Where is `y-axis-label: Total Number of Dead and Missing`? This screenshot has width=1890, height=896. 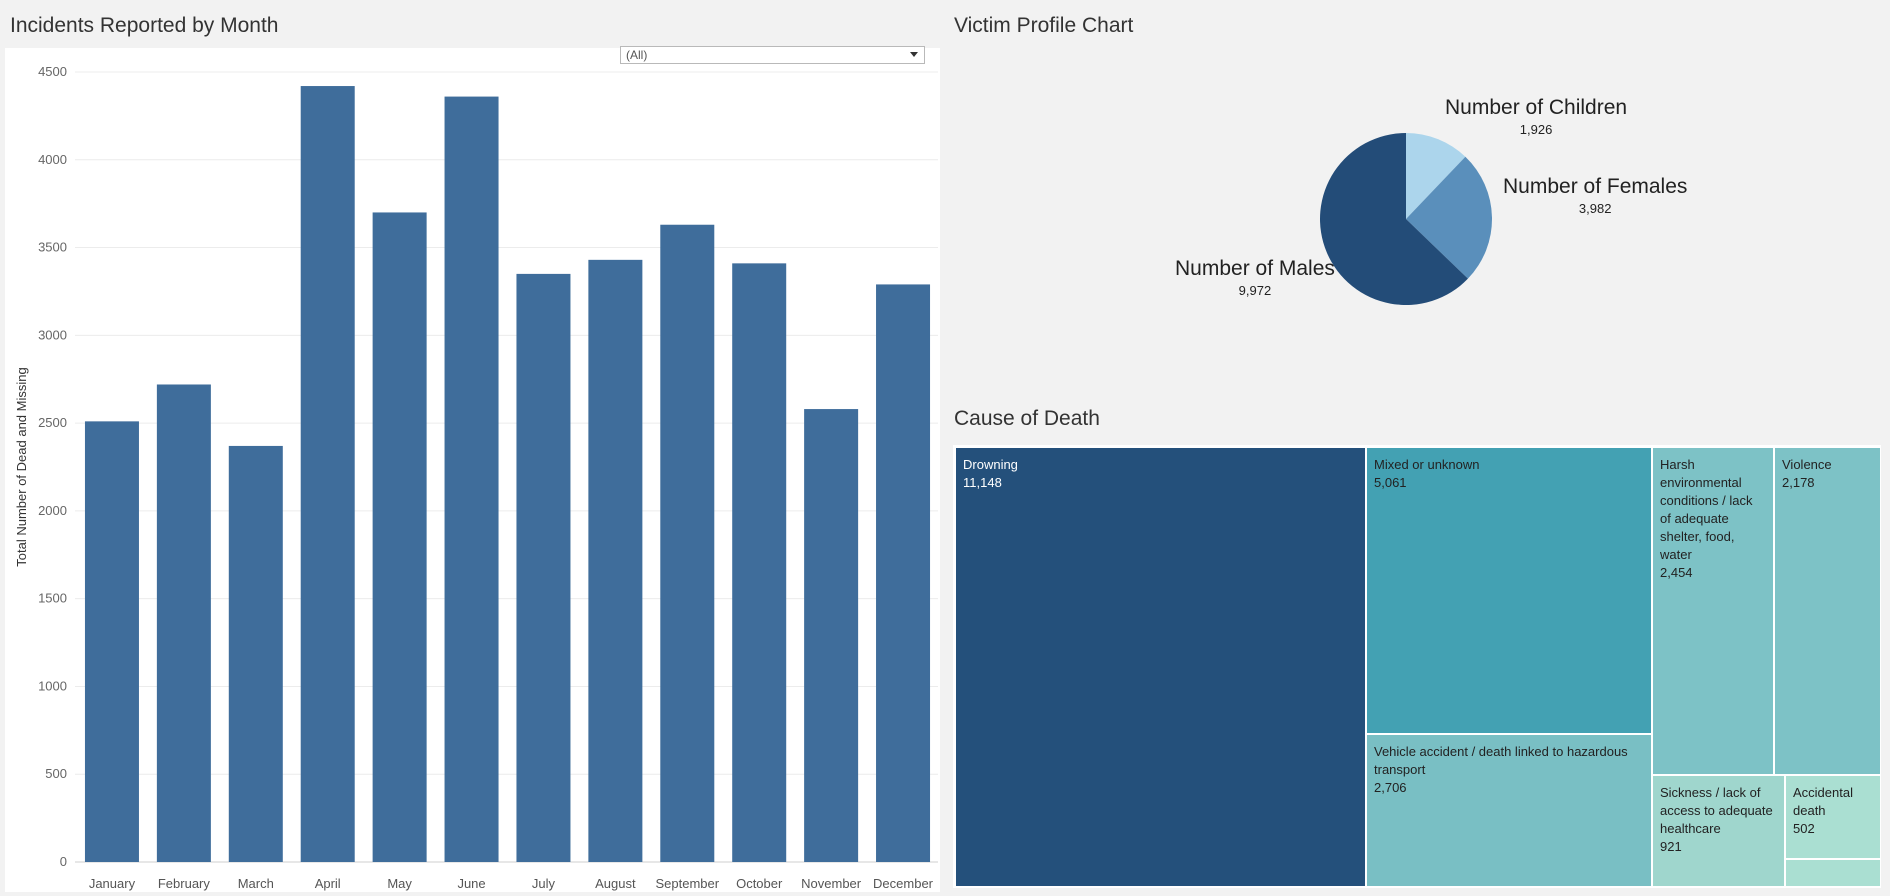 y-axis-label: Total Number of Dead and Missing is located at coordinates (21, 466).